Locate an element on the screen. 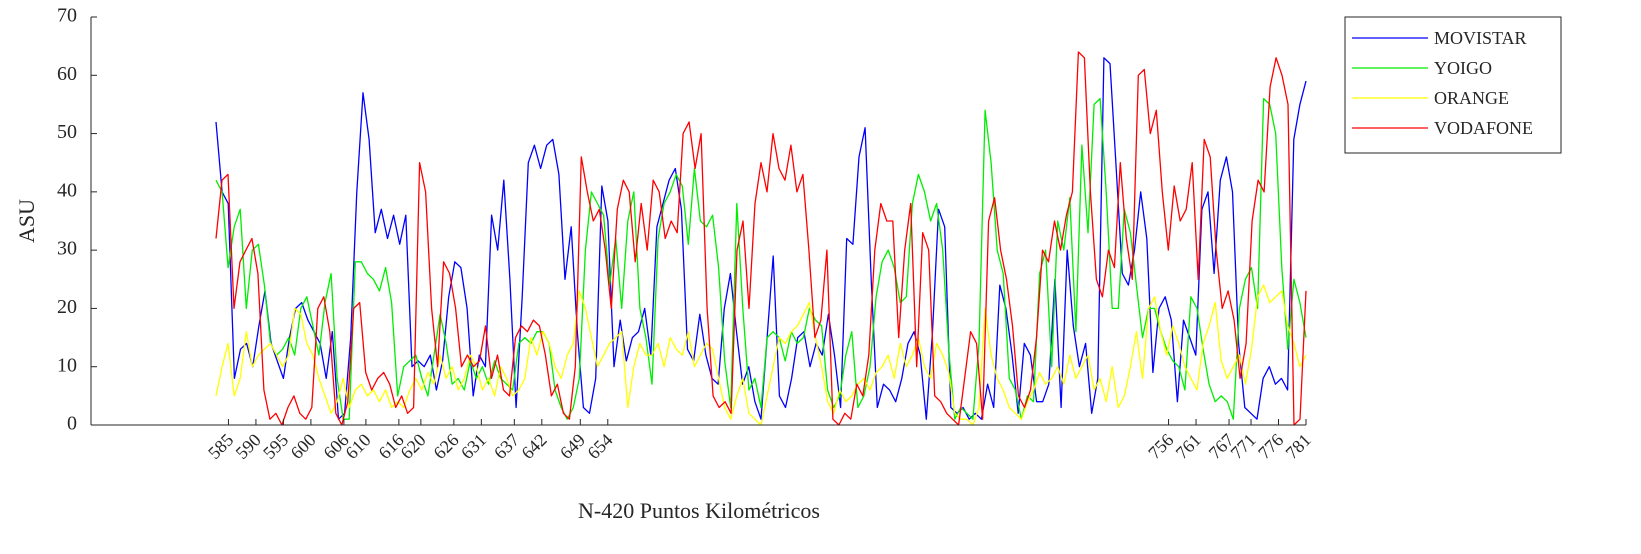 This screenshot has height=554, width=1641. x-tick-label: 649 is located at coordinates (572, 446).